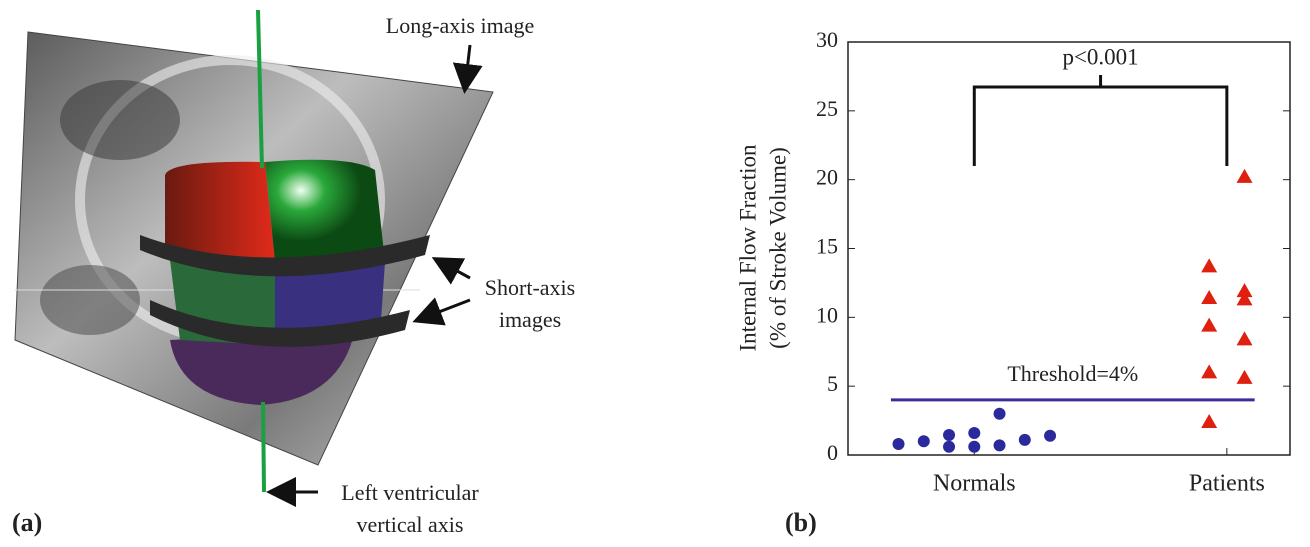 The image size is (1310, 547). What do you see at coordinates (974, 484) in the screenshot?
I see `x-tick-label: Normals` at bounding box center [974, 484].